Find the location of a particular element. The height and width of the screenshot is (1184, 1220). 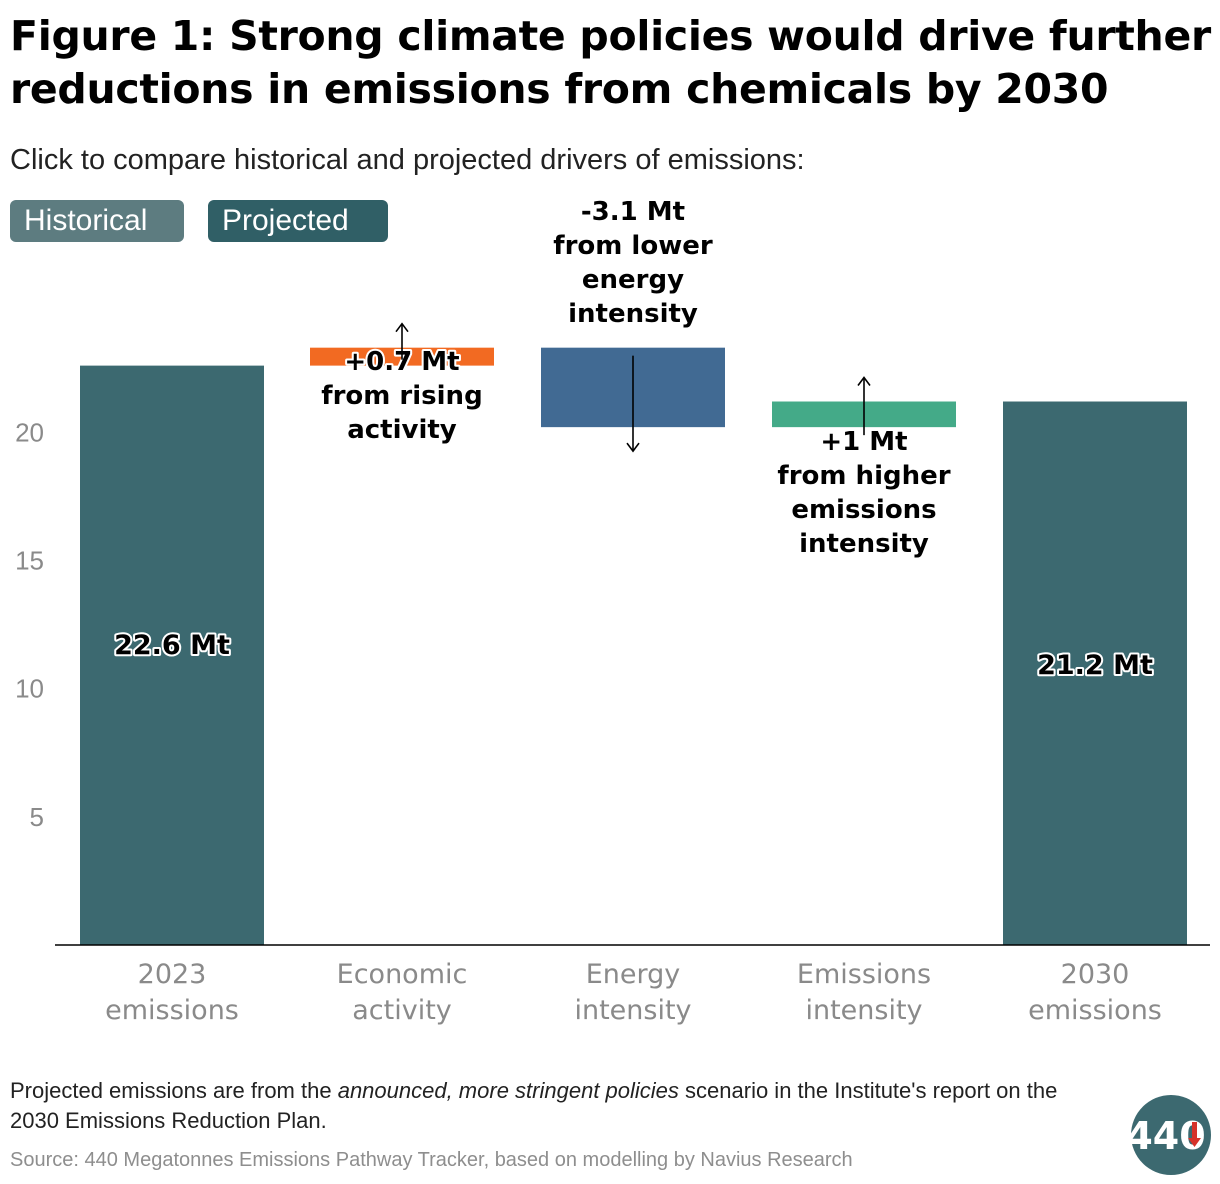

x-category-label-4: 2030 emissions is located at coordinates (1095, 992).